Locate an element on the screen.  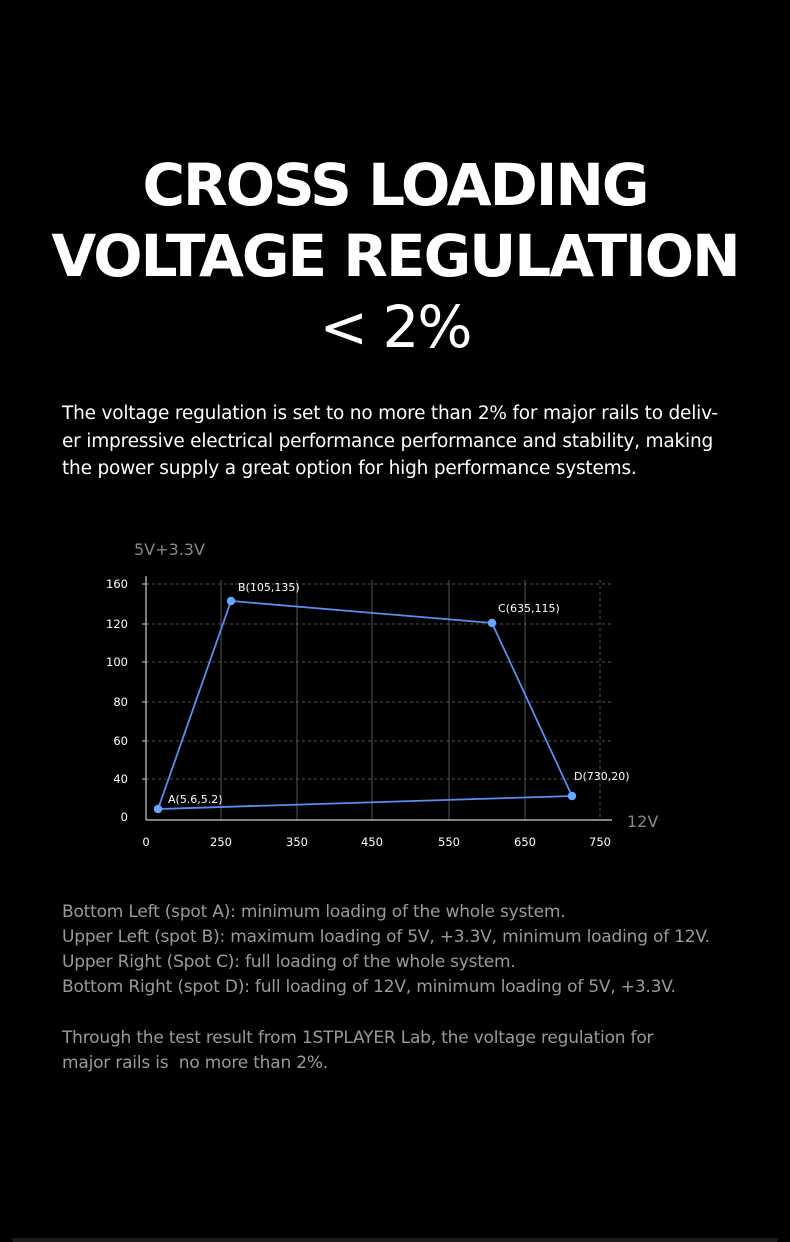
x-tick-label: 0 is located at coordinates (145, 842).